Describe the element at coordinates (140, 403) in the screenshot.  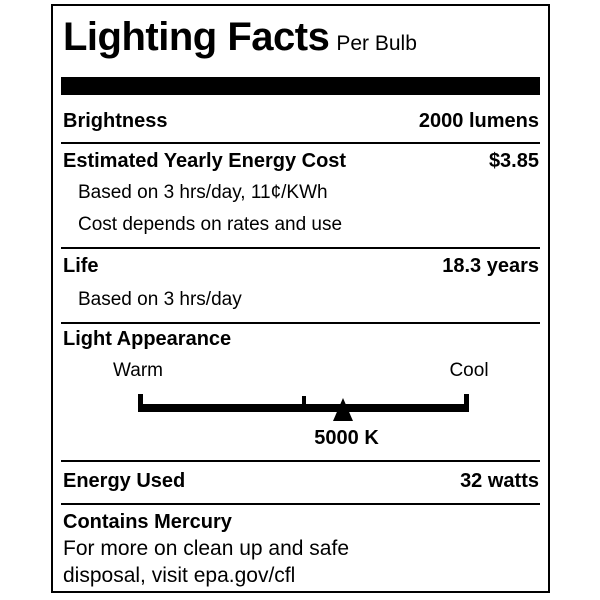
I see `scale-left-endcap` at that location.